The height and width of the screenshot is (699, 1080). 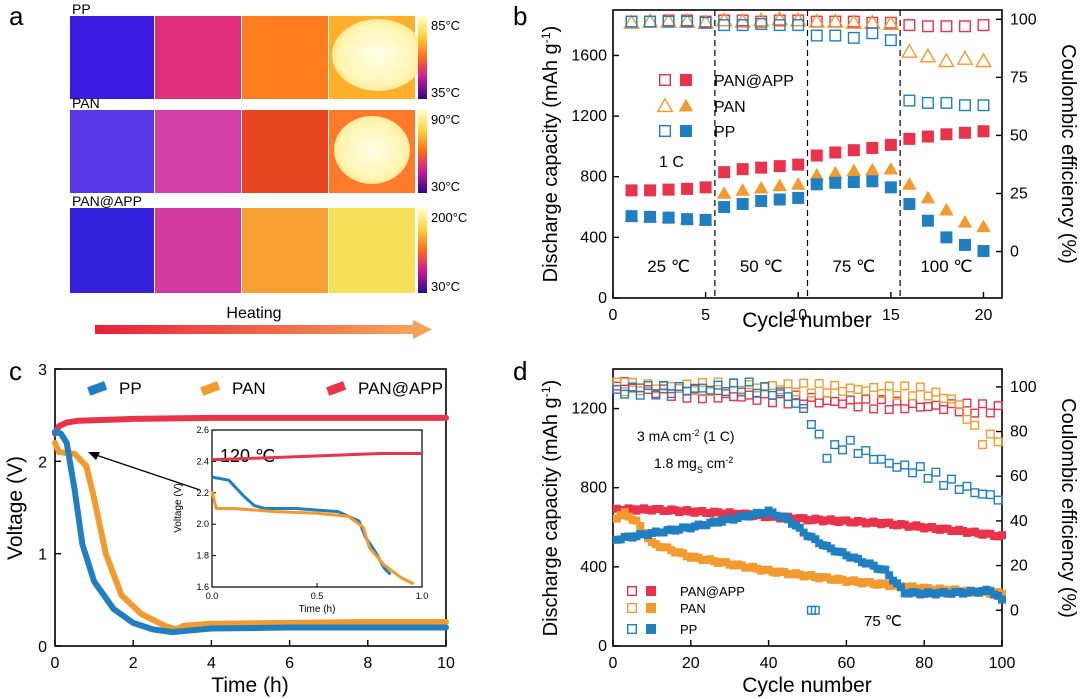 What do you see at coordinates (42, 370) in the screenshot?
I see `y-tick-label: 3` at bounding box center [42, 370].